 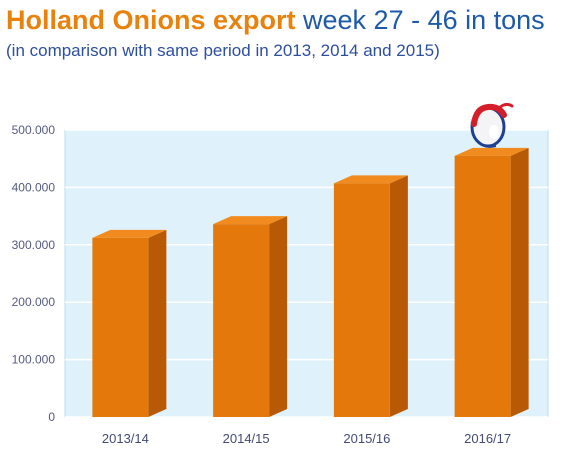 I want to click on y-tick-label: 200.000, so click(x=34, y=302).